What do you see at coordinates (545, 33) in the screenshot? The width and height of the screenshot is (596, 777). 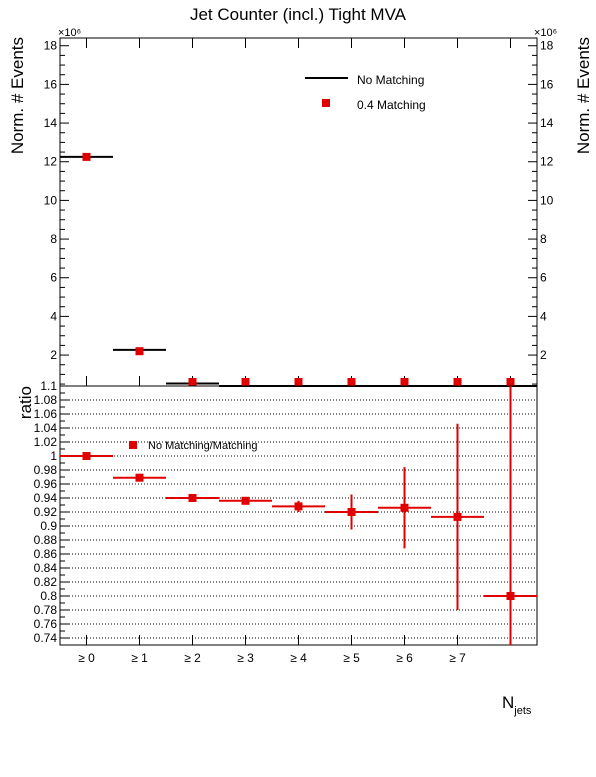 I see `upper-y-multiplier-right: ×10⁶` at bounding box center [545, 33].